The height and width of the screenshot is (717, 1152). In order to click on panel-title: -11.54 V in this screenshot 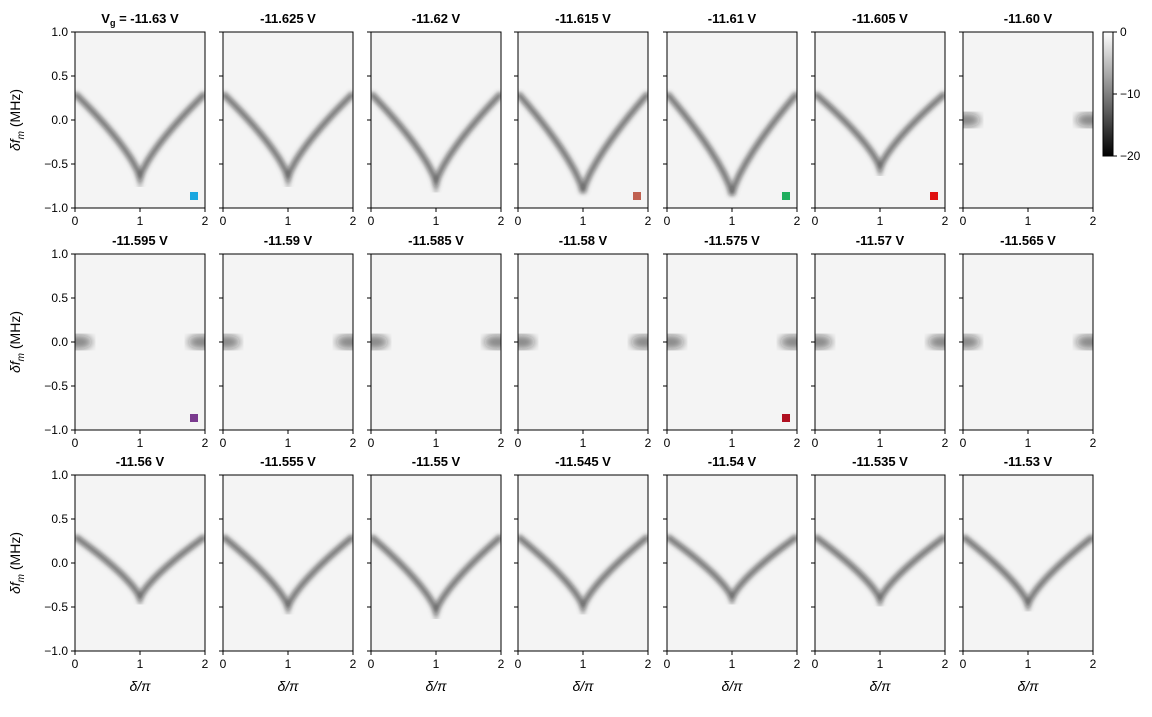, I will do `click(732, 461)`.